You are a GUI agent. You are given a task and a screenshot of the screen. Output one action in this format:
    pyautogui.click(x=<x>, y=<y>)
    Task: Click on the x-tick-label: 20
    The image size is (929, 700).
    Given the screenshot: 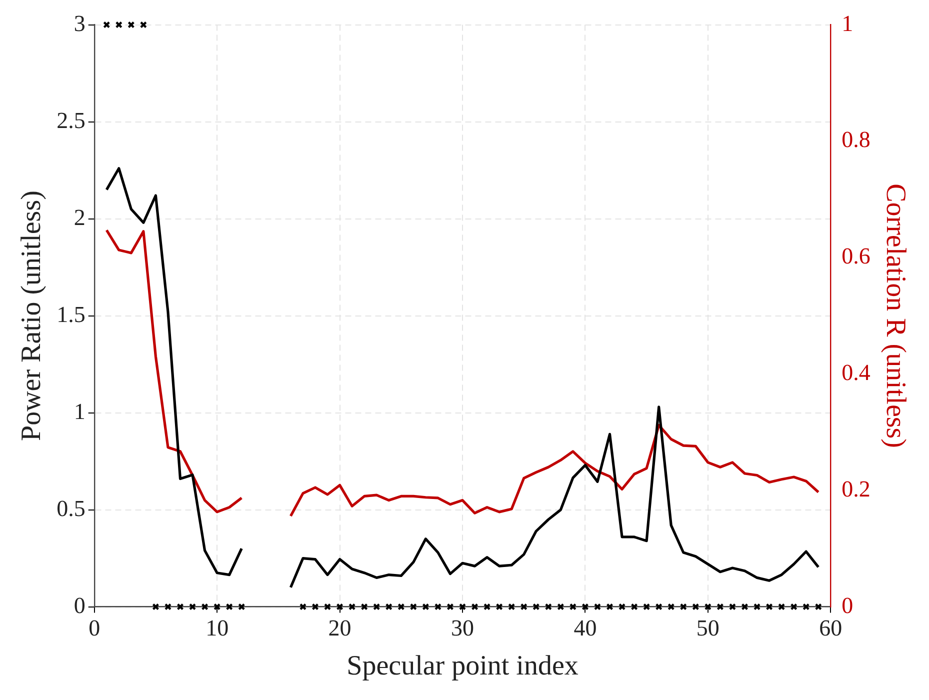 What is the action you would take?
    pyautogui.click(x=340, y=628)
    